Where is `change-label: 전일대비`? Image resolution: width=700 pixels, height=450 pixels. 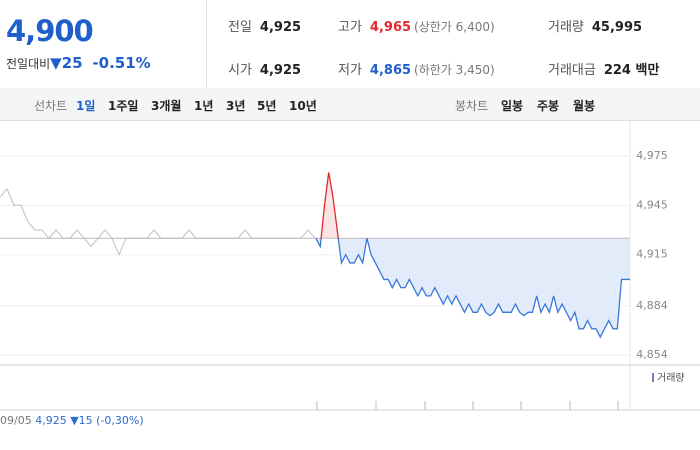
change-label: 전일대비 is located at coordinates (28, 64).